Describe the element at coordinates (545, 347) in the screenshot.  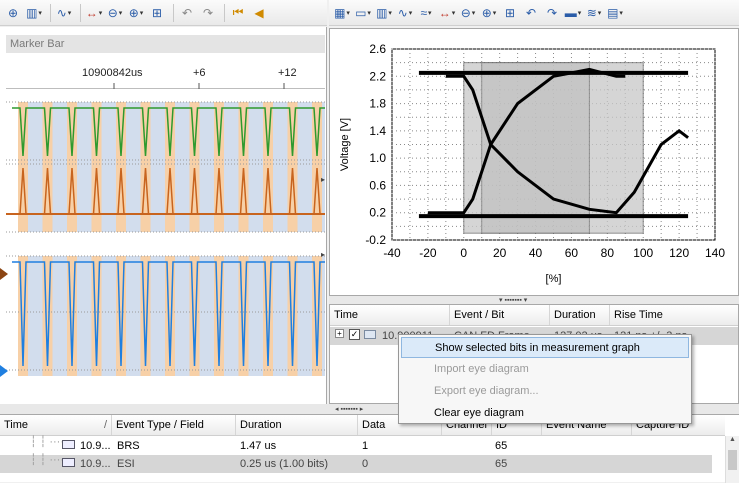
I see `menu-item-show-selected-bits: Show selected bits in measurement graph` at that location.